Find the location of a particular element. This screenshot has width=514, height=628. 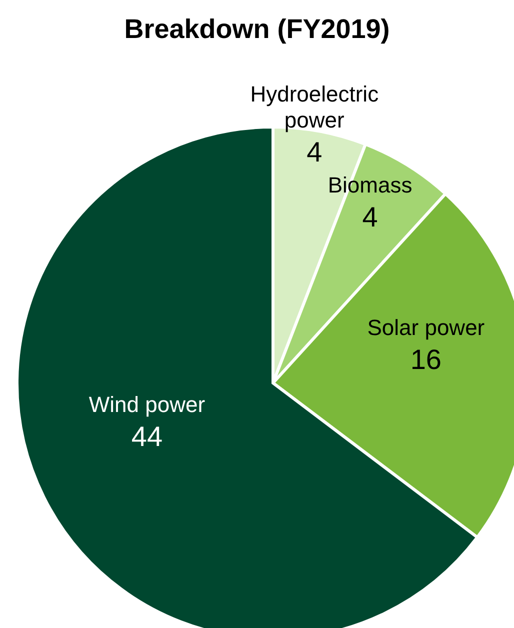

data-label: 16 is located at coordinates (426, 359).